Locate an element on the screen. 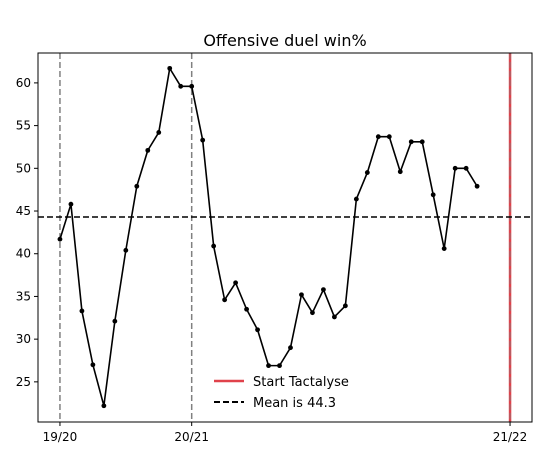 This screenshot has width=543, height=460. y-tick-label: 30 is located at coordinates (23, 339).